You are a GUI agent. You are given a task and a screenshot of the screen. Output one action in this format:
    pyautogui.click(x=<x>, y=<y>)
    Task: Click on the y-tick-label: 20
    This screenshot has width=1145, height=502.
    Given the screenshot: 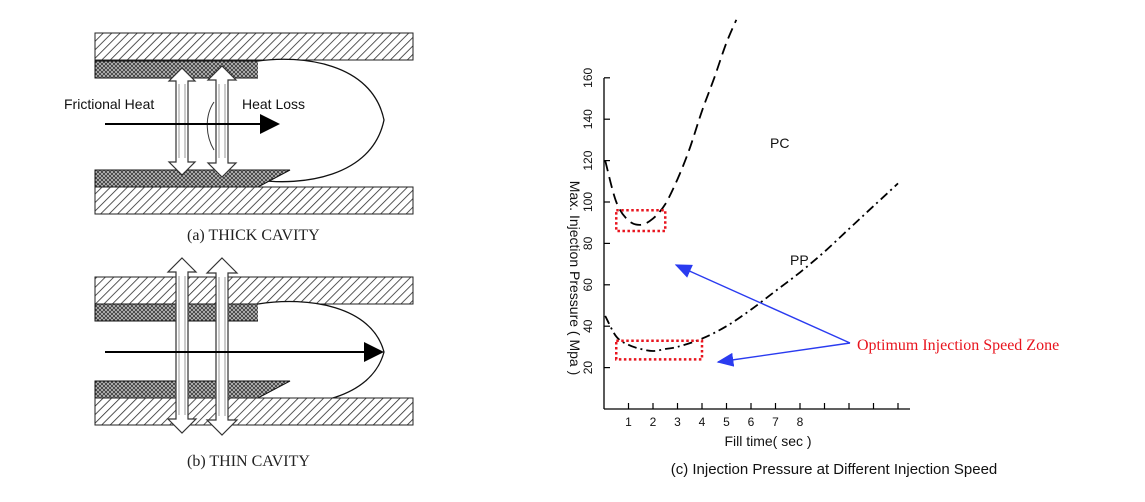 What is the action you would take?
    pyautogui.click(x=588, y=368)
    